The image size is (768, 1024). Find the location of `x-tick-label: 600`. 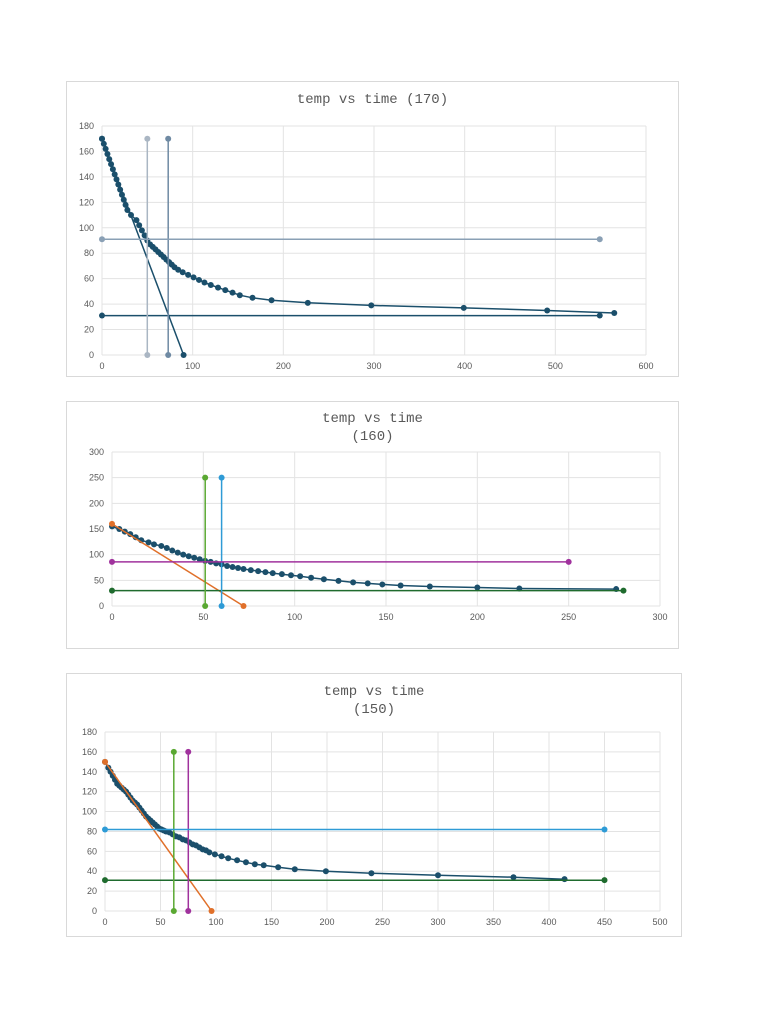

x-tick-label: 600 is located at coordinates (645, 366).